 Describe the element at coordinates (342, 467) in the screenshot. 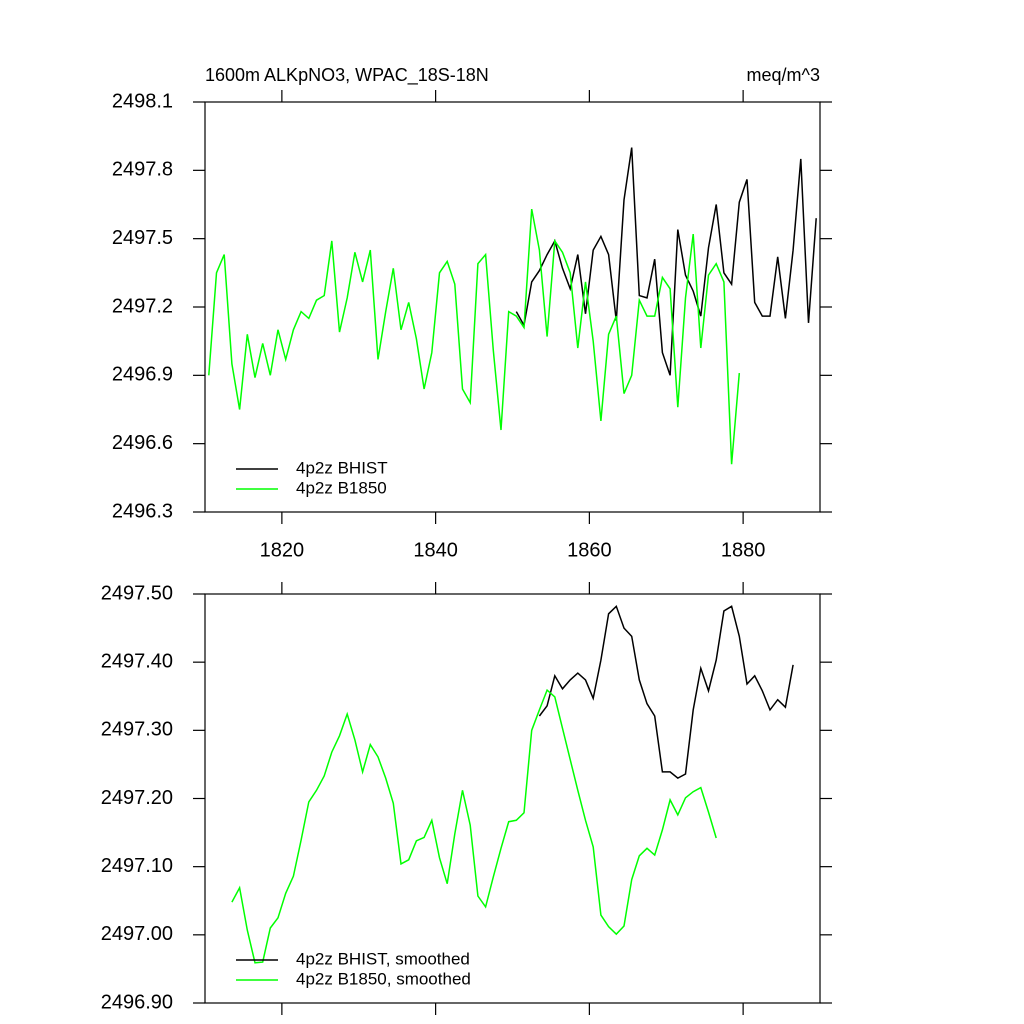

I see `legend-label: 4p2z BHIST` at that location.